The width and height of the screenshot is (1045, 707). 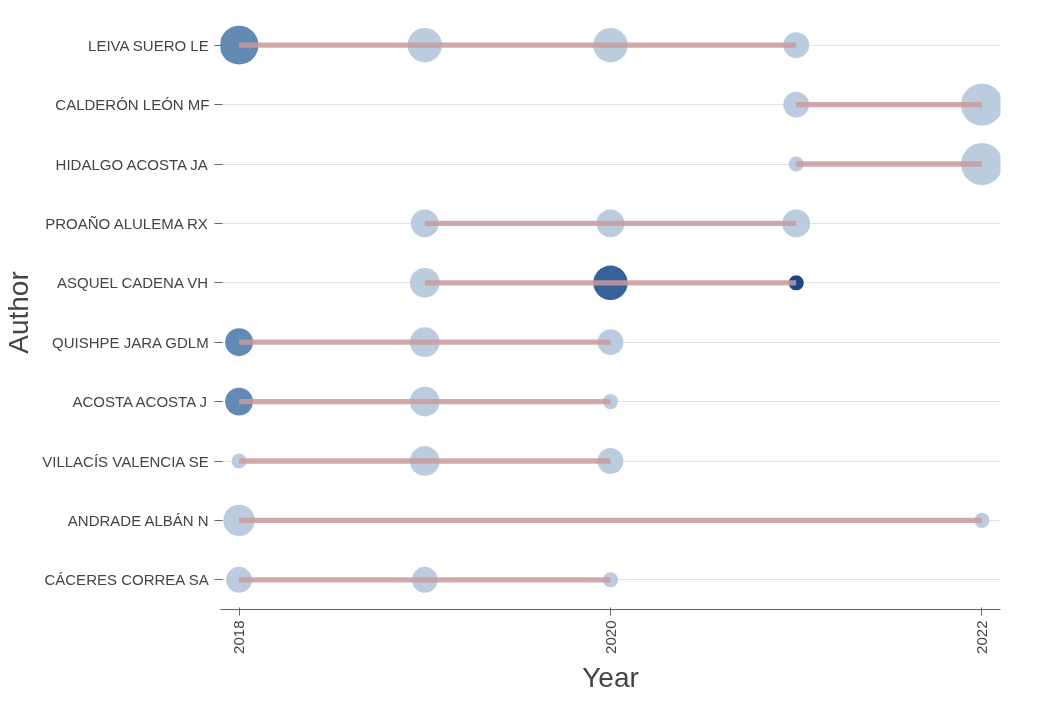 What do you see at coordinates (132, 105) in the screenshot?
I see `y-tick-label: CALDERÓN LEÓN MF` at bounding box center [132, 105].